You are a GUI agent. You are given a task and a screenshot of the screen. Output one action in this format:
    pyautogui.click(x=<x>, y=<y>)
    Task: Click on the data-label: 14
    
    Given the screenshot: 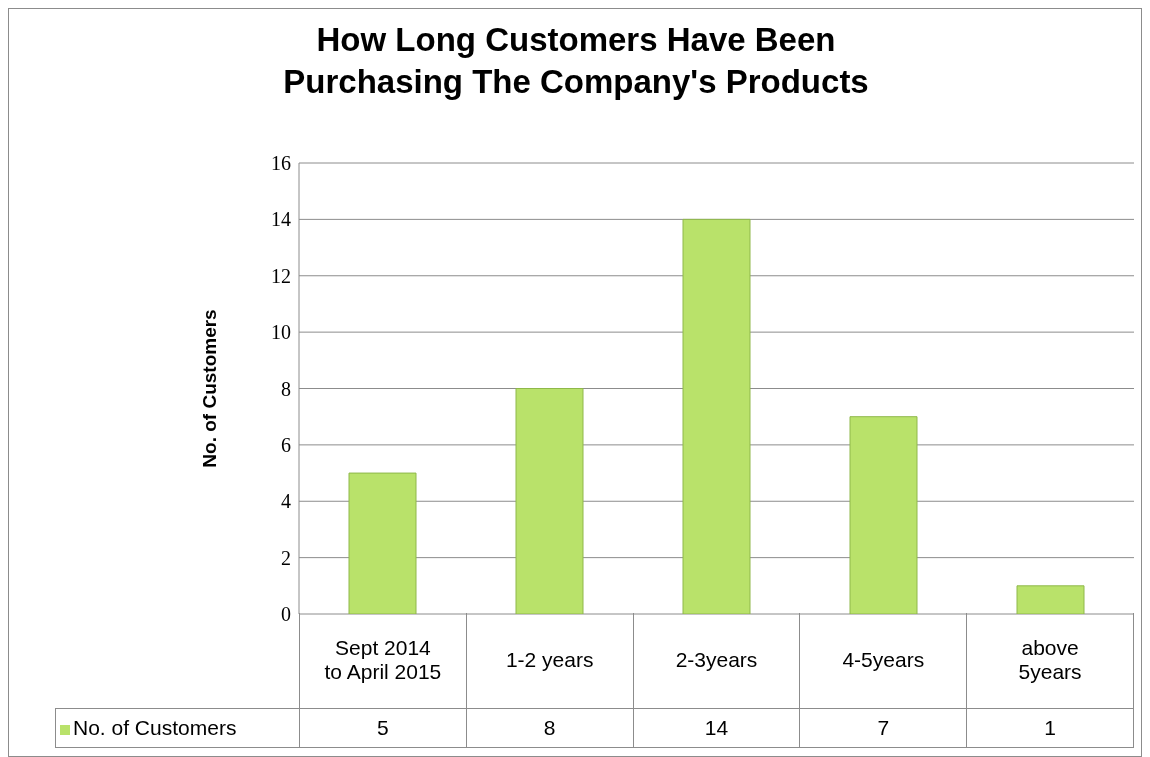 What is the action you would take?
    pyautogui.click(x=716, y=727)
    